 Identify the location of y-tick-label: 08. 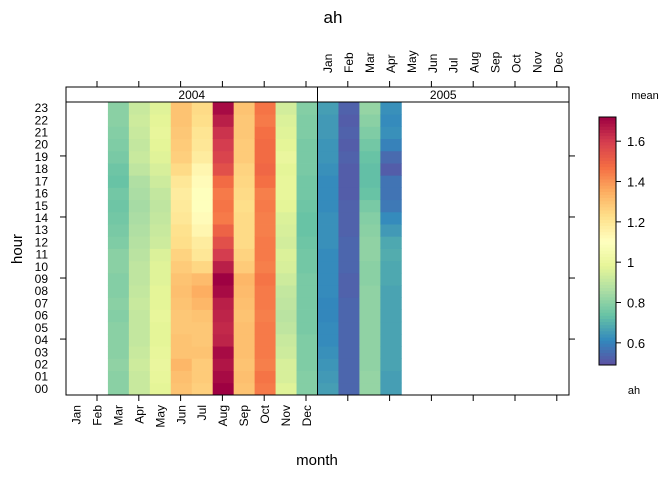
(42, 291).